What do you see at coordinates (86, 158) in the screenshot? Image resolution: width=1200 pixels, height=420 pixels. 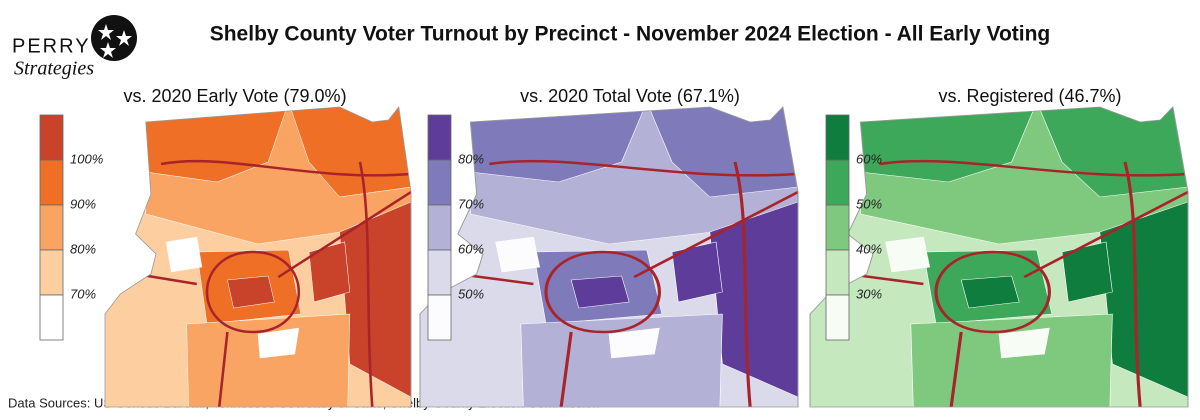 I see `legend-label: 100%` at bounding box center [86, 158].